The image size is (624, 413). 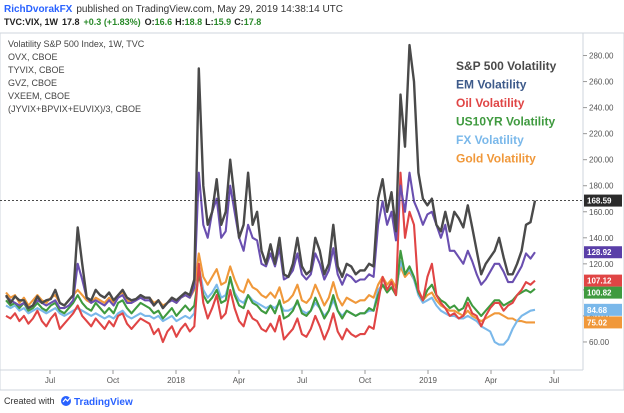 What do you see at coordinates (150, 22) in the screenshot?
I see `ohlc-open-label: O:` at bounding box center [150, 22].